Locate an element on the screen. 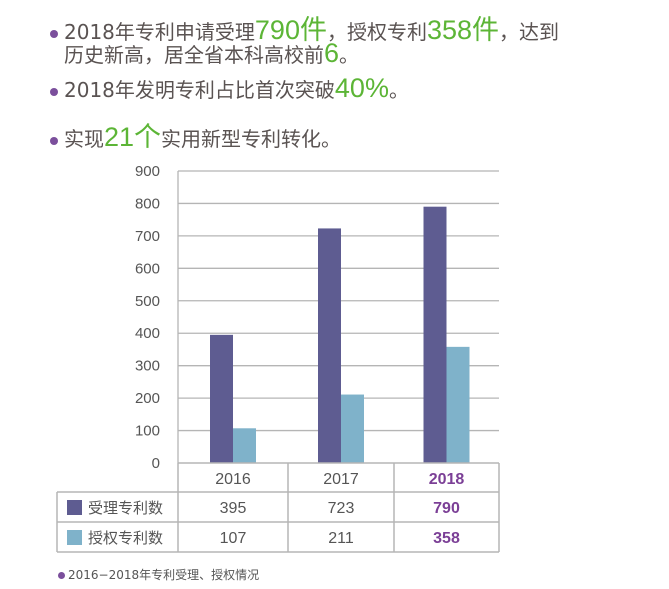  x-tick-label: 2017 is located at coordinates (341, 479).